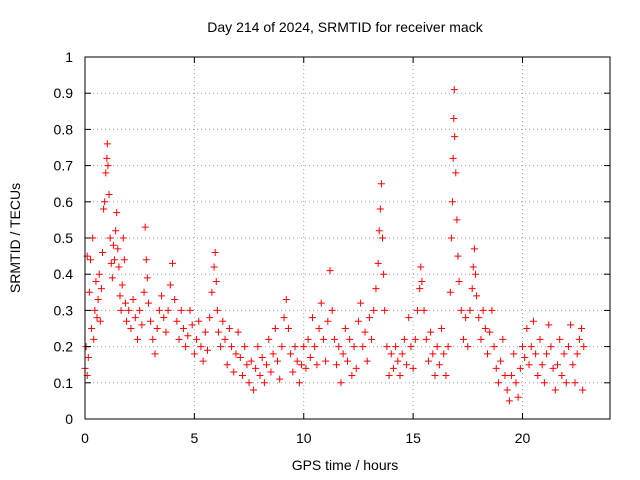 This screenshot has height=480, width=640. I want to click on y-tick-label: 0.6, so click(64, 202).